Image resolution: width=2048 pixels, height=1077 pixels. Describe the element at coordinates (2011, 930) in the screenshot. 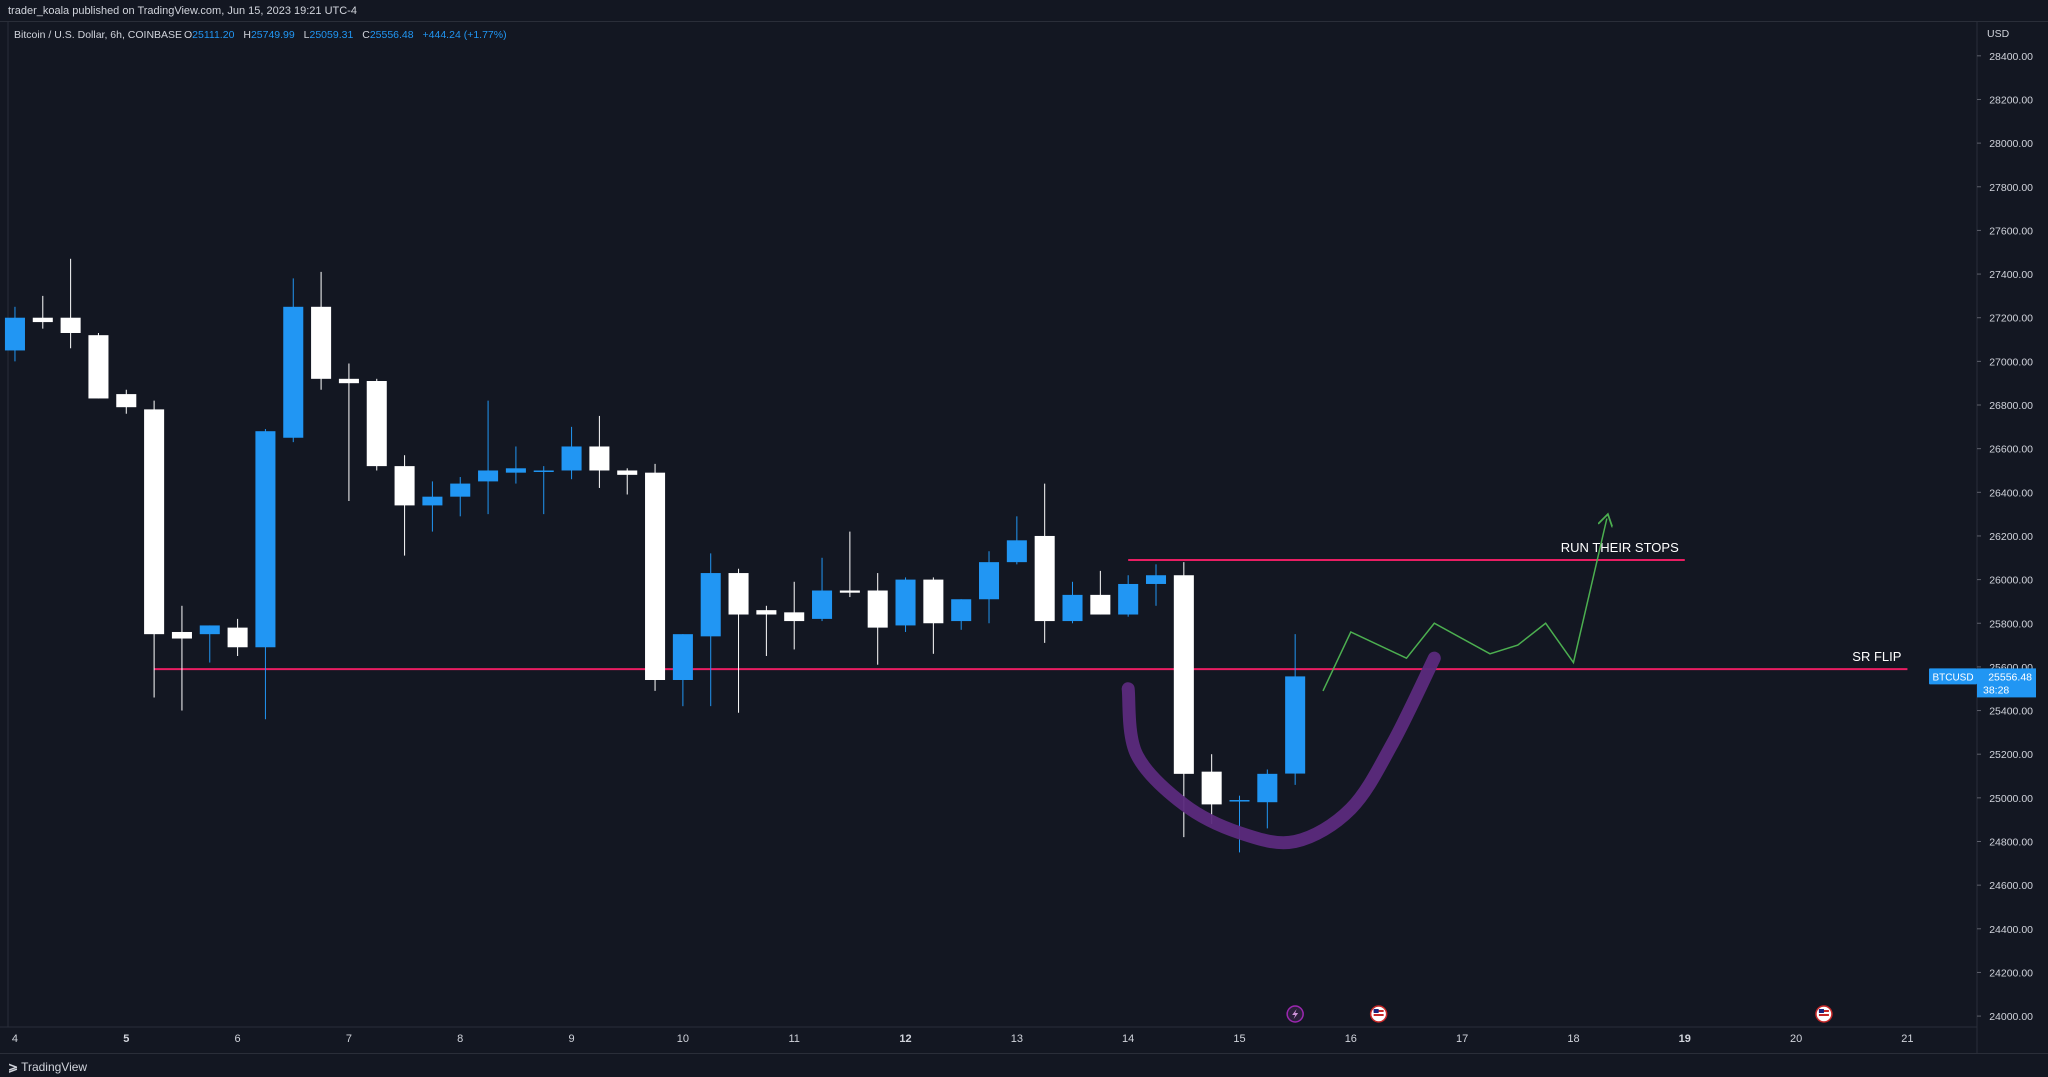

I see `y-tick-label: 24400.00` at that location.